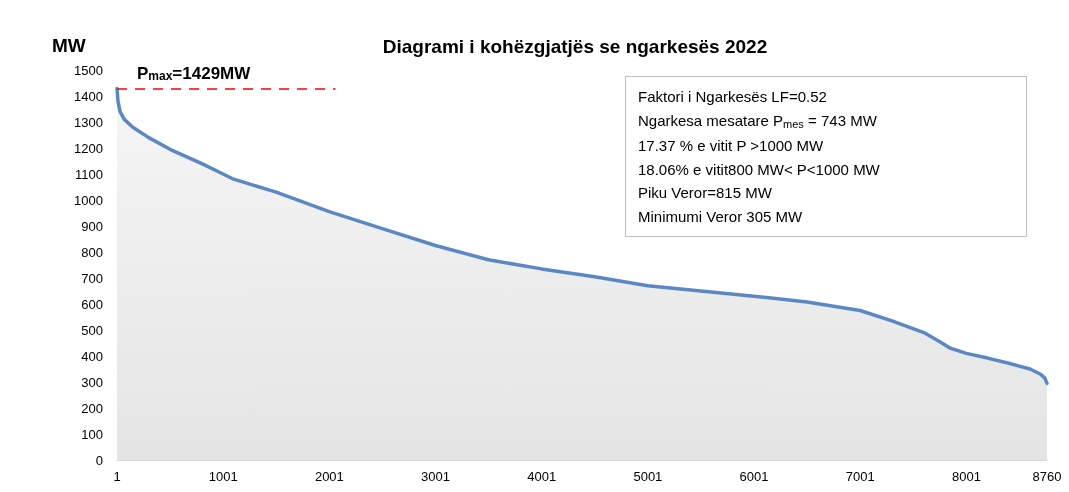 This screenshot has width=1069, height=492. Describe the element at coordinates (92, 408) in the screenshot. I see `y-tick-label: 200` at that location.